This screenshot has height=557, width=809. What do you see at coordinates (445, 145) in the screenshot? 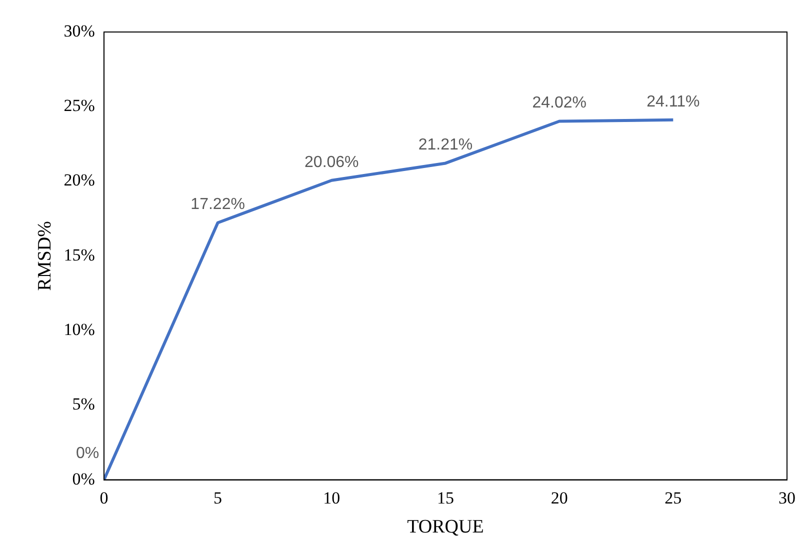
I see `data-label: 21.21%` at bounding box center [445, 145].